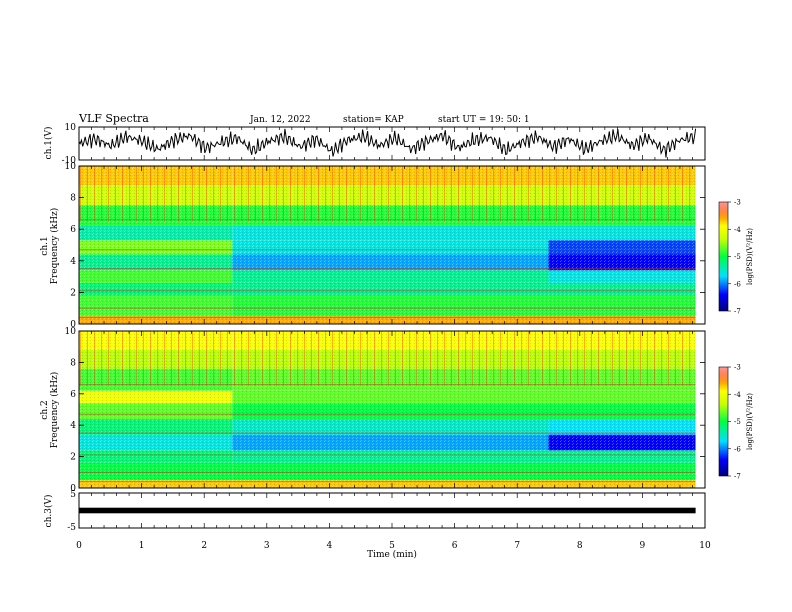  Describe the element at coordinates (45, 409) in the screenshot. I see `ch2-channel-label: ch.2` at that location.